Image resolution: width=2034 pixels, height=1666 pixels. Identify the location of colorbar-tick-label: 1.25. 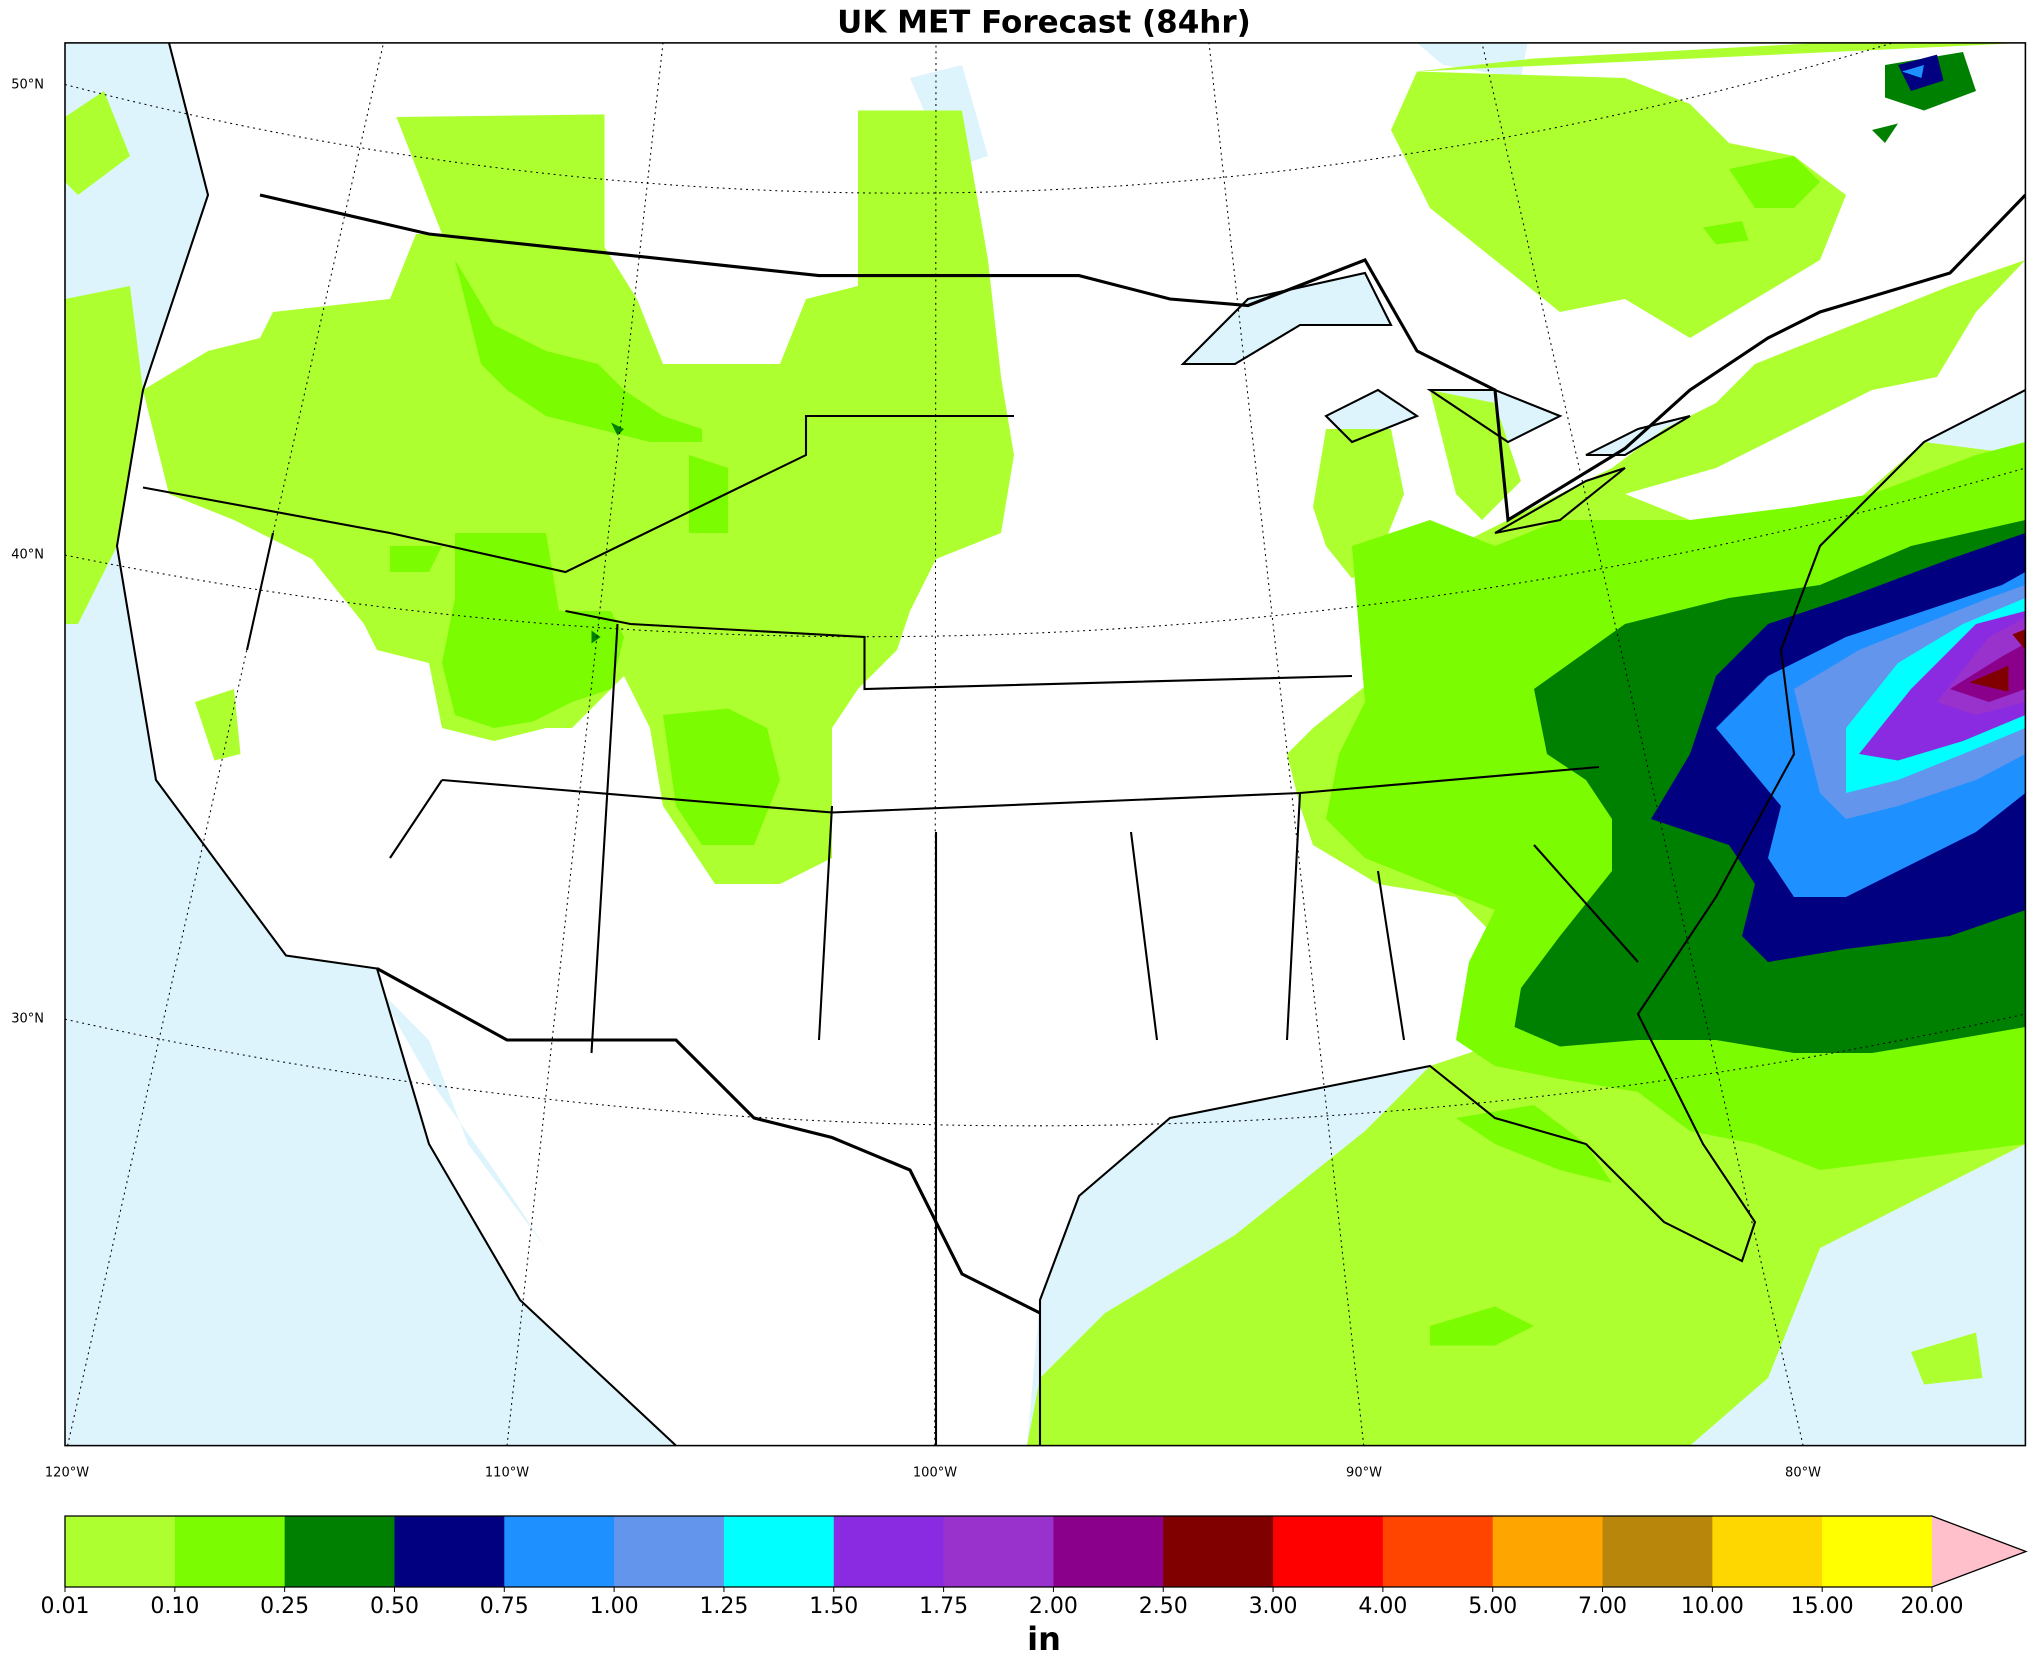
(723, 1606).